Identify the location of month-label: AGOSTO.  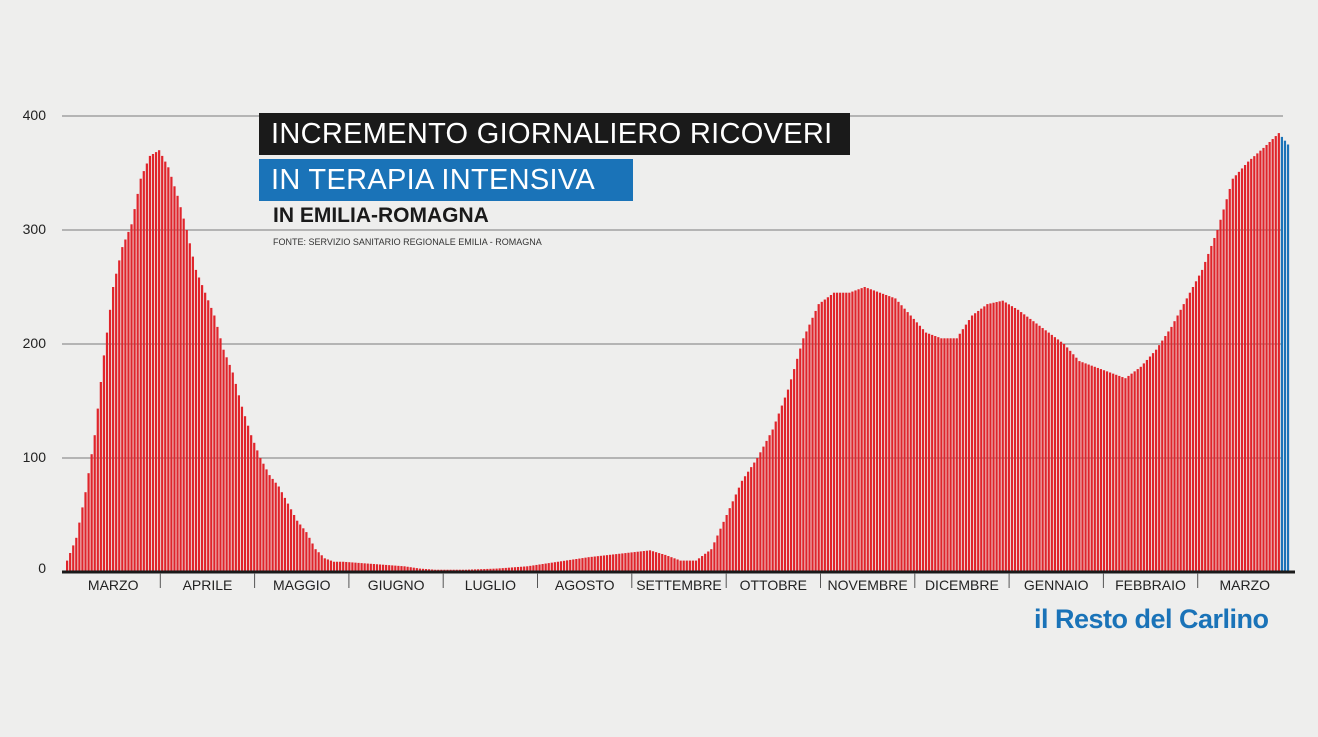
(585, 585).